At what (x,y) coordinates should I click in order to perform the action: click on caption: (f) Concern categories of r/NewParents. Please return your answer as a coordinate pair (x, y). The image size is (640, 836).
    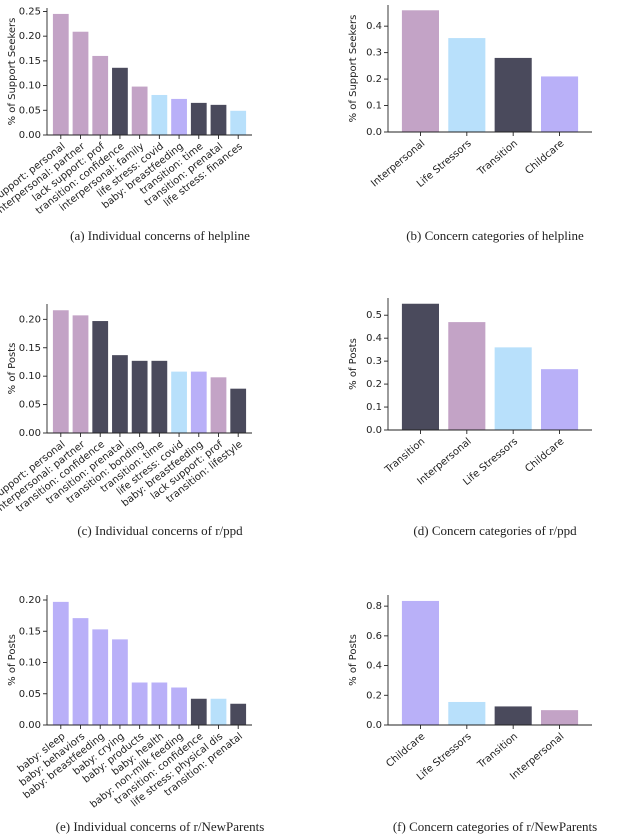
    Looking at the image, I should click on (495, 826).